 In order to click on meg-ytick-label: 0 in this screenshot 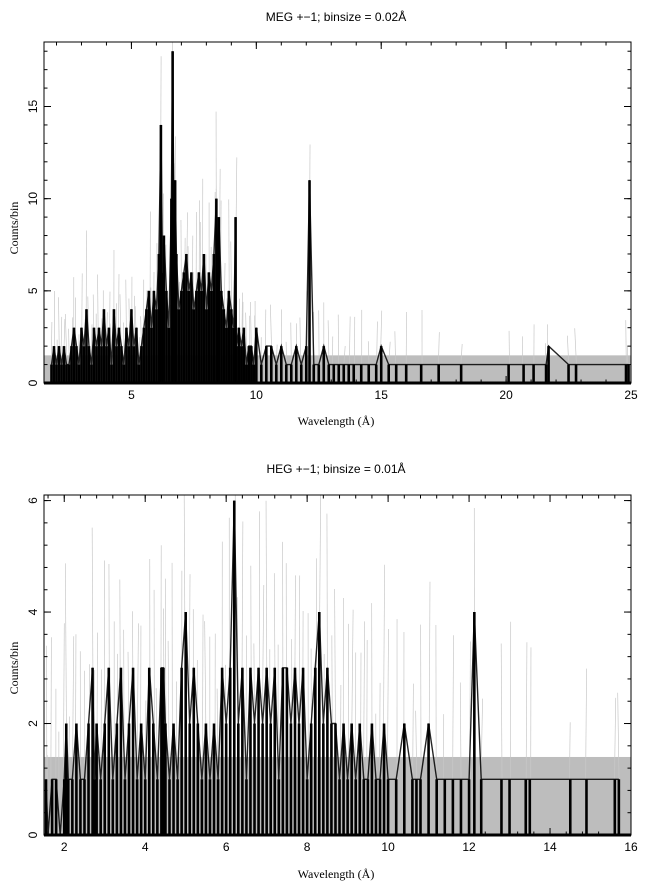, I will do `click(33, 382)`.